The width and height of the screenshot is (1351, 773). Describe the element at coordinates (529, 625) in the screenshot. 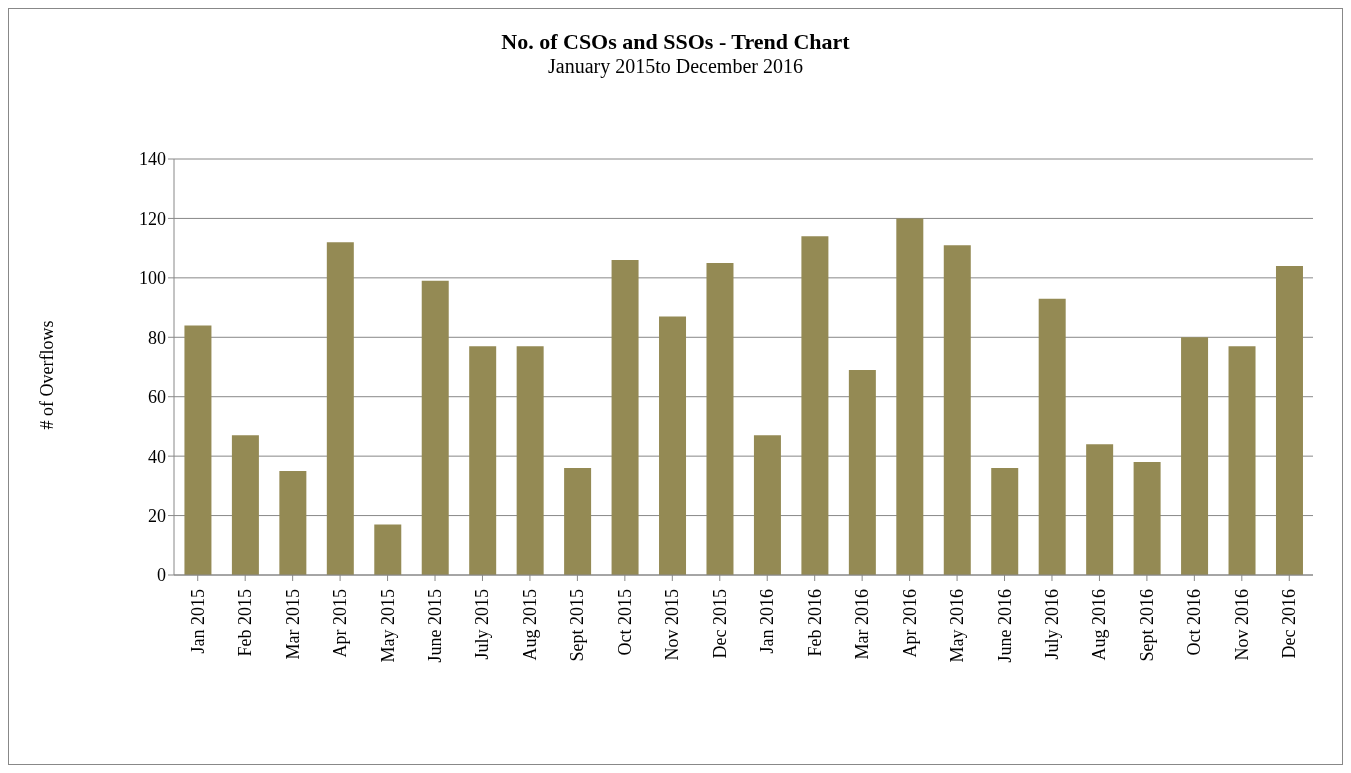

I see `x-tick-label: Aug 2015` at that location.